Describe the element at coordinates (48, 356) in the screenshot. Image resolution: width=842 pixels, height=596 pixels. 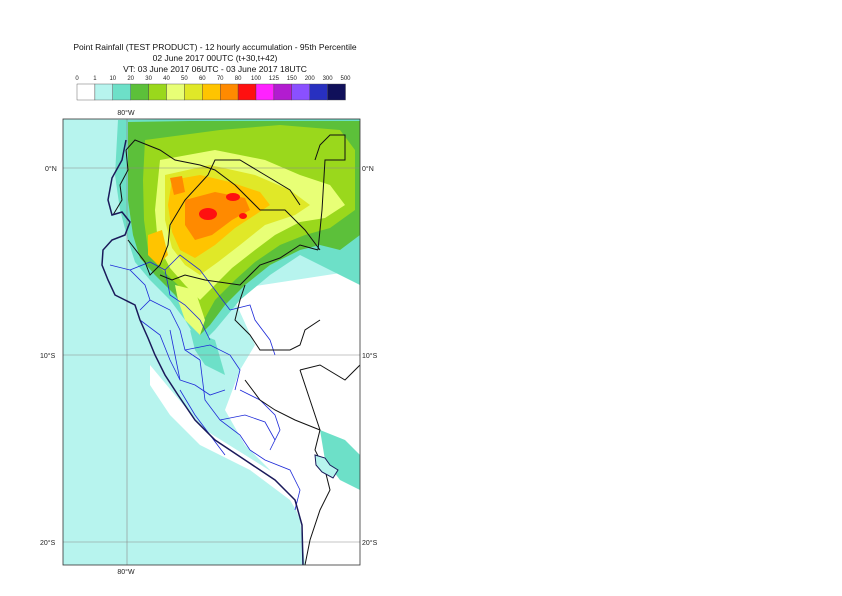
I see `lat-label-left-10s: 10°S` at that location.